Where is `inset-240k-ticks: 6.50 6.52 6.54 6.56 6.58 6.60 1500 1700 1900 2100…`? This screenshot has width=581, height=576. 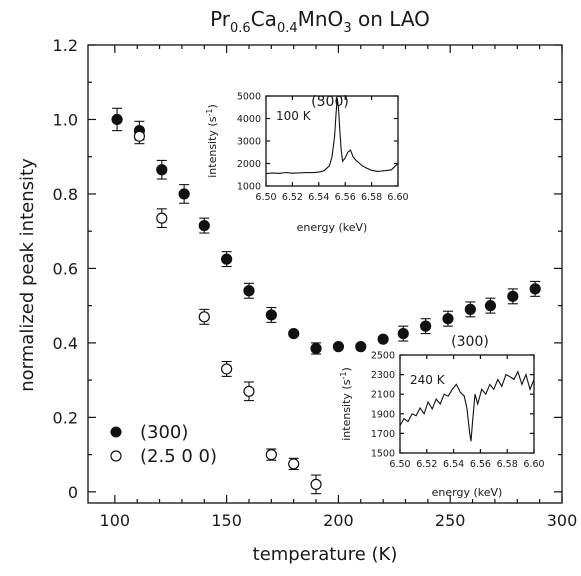
inset-240k-ticks: 6.50 6.52 6.54 6.56 6.58 6.60 1500 1700 1900 2100… is located at coordinates (458, 411).